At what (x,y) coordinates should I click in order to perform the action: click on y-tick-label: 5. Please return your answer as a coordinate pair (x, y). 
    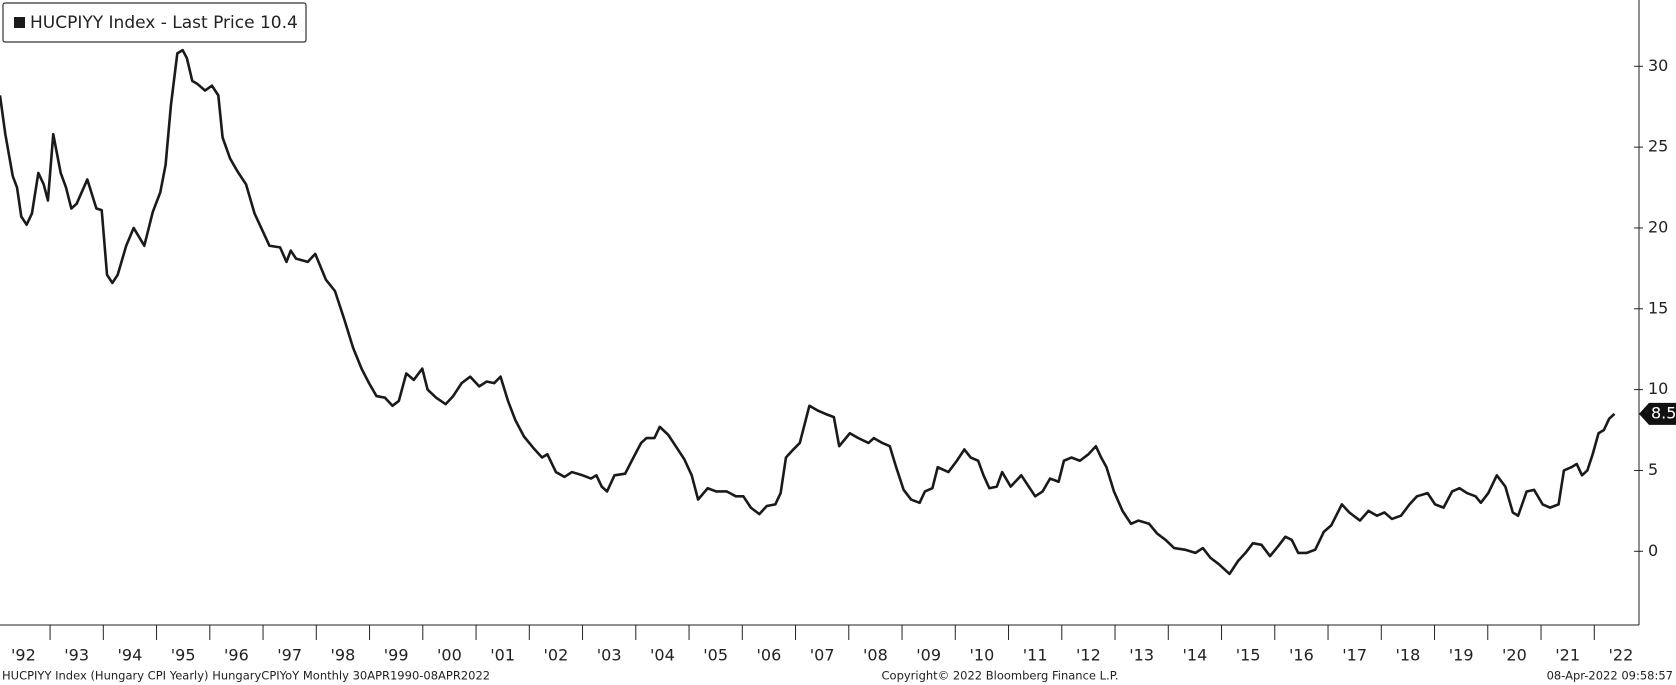
    Looking at the image, I should click on (1653, 469).